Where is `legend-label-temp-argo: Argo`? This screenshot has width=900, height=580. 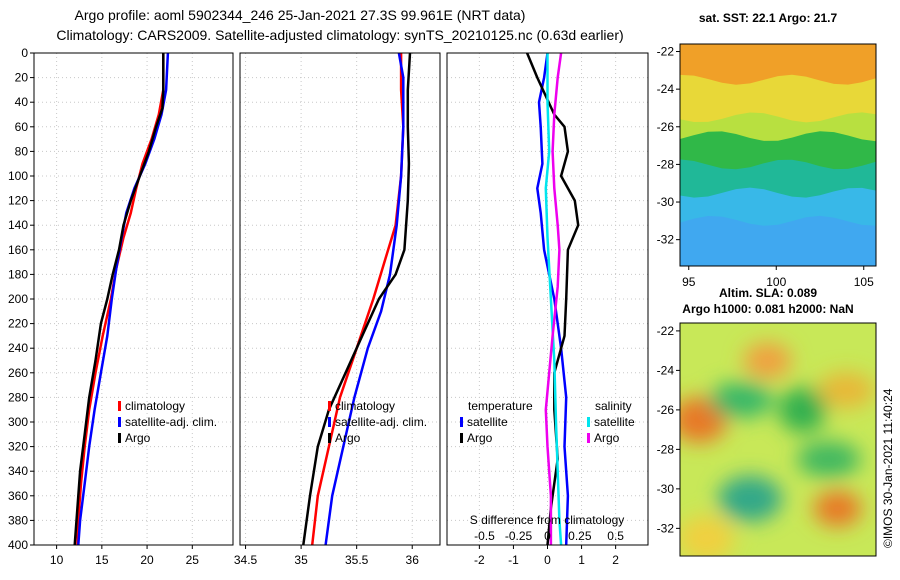
legend-label-temp-argo: Argo is located at coordinates (480, 438).